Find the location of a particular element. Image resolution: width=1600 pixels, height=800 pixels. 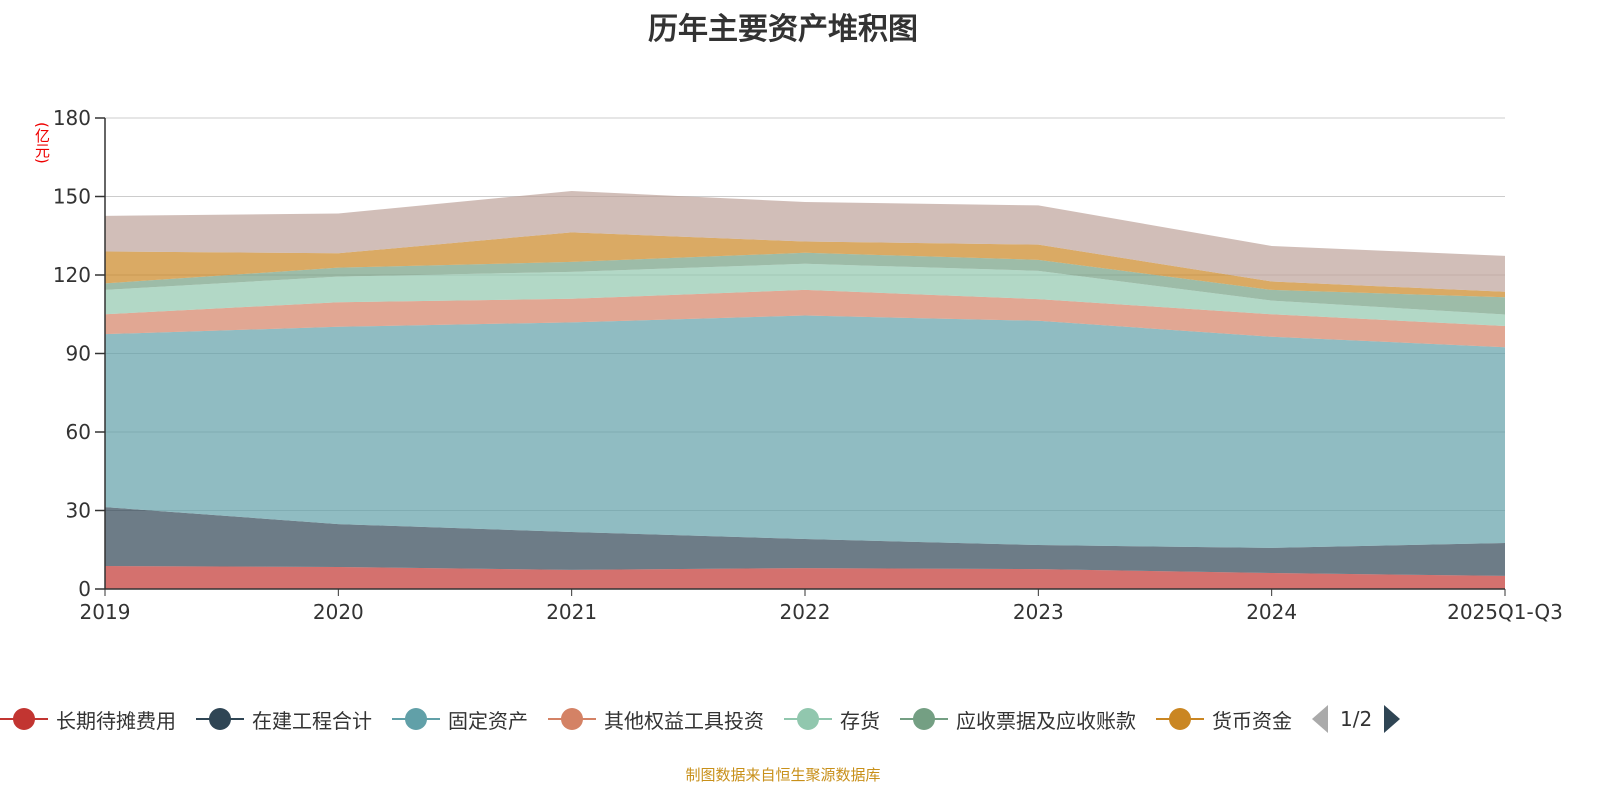

legend-item: 存货 is located at coordinates (832, 719).